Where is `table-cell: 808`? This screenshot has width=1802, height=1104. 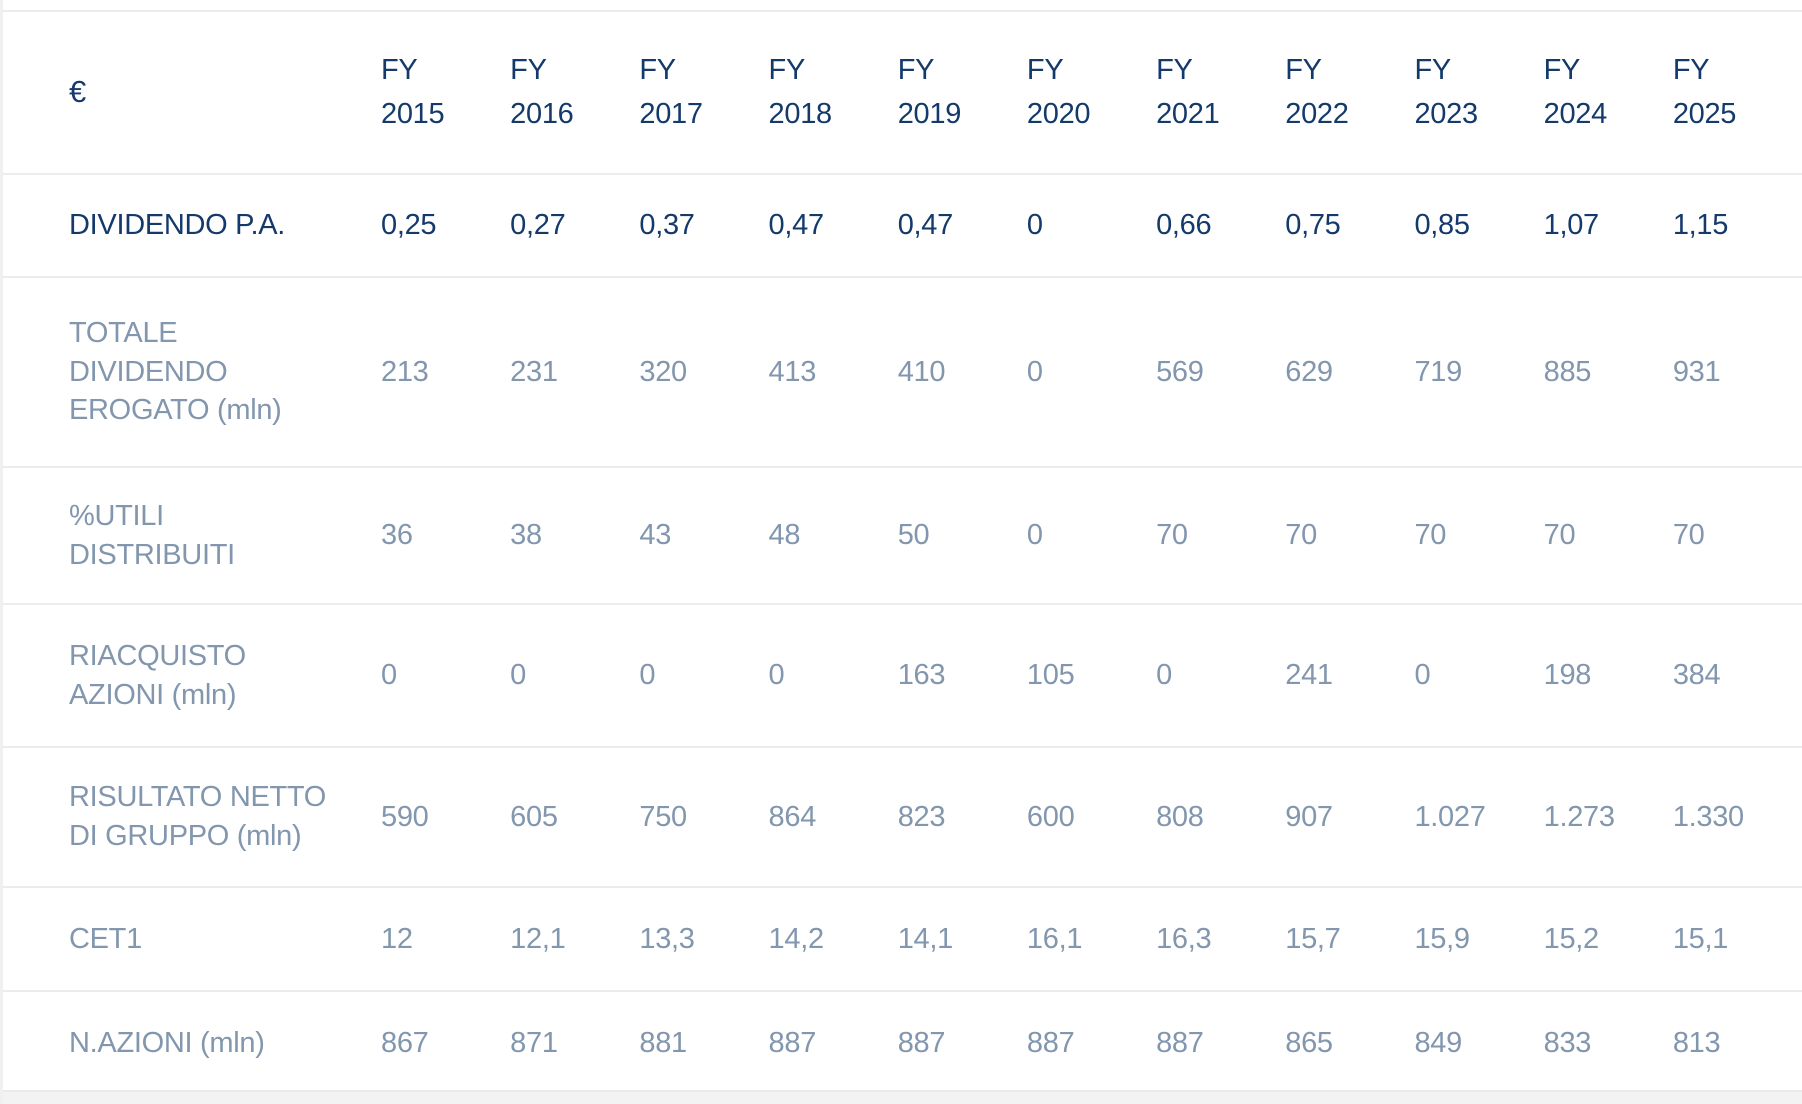
table-cell: 808 is located at coordinates (1180, 816).